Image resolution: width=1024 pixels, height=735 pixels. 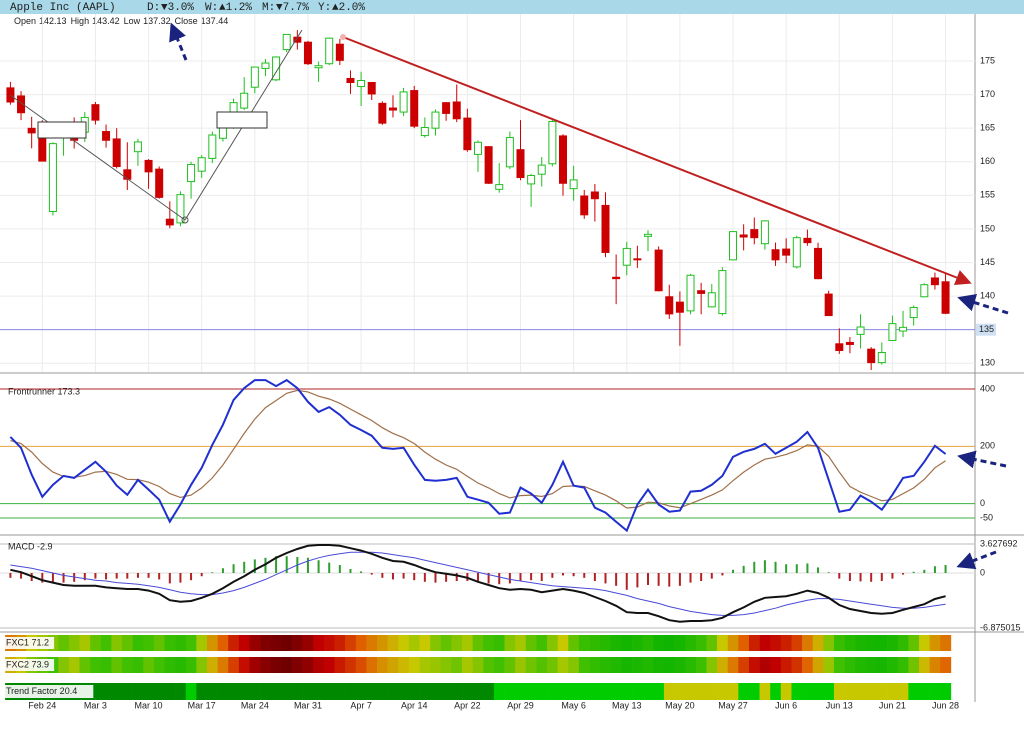 What do you see at coordinates (30, 546) in the screenshot?
I see `panel-title: MACD -2.9` at bounding box center [30, 546].